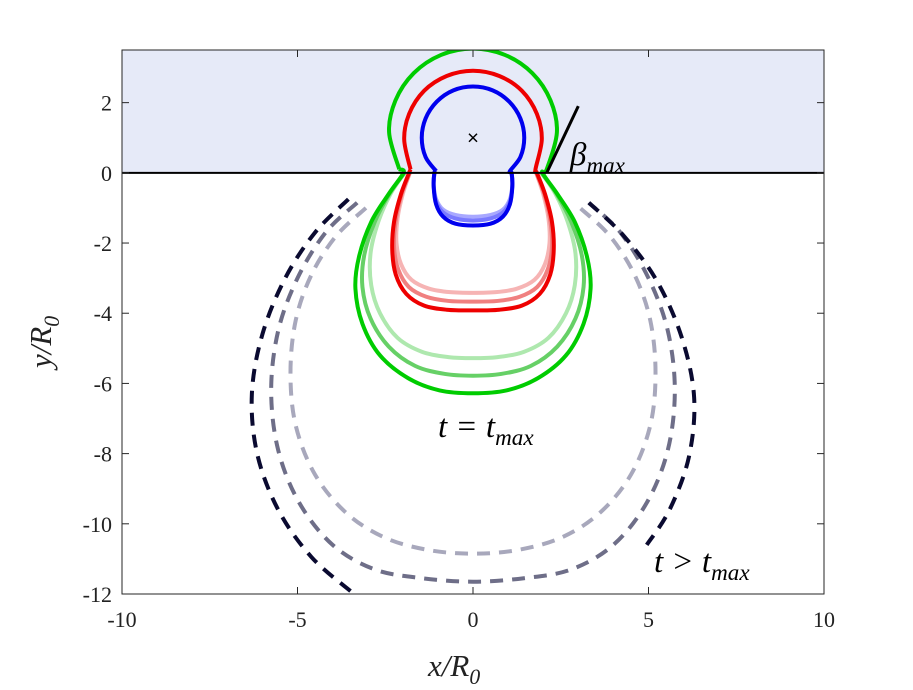 The width and height of the screenshot is (913, 690). I want to click on x-axis-label-base: x/R, so click(448, 665).